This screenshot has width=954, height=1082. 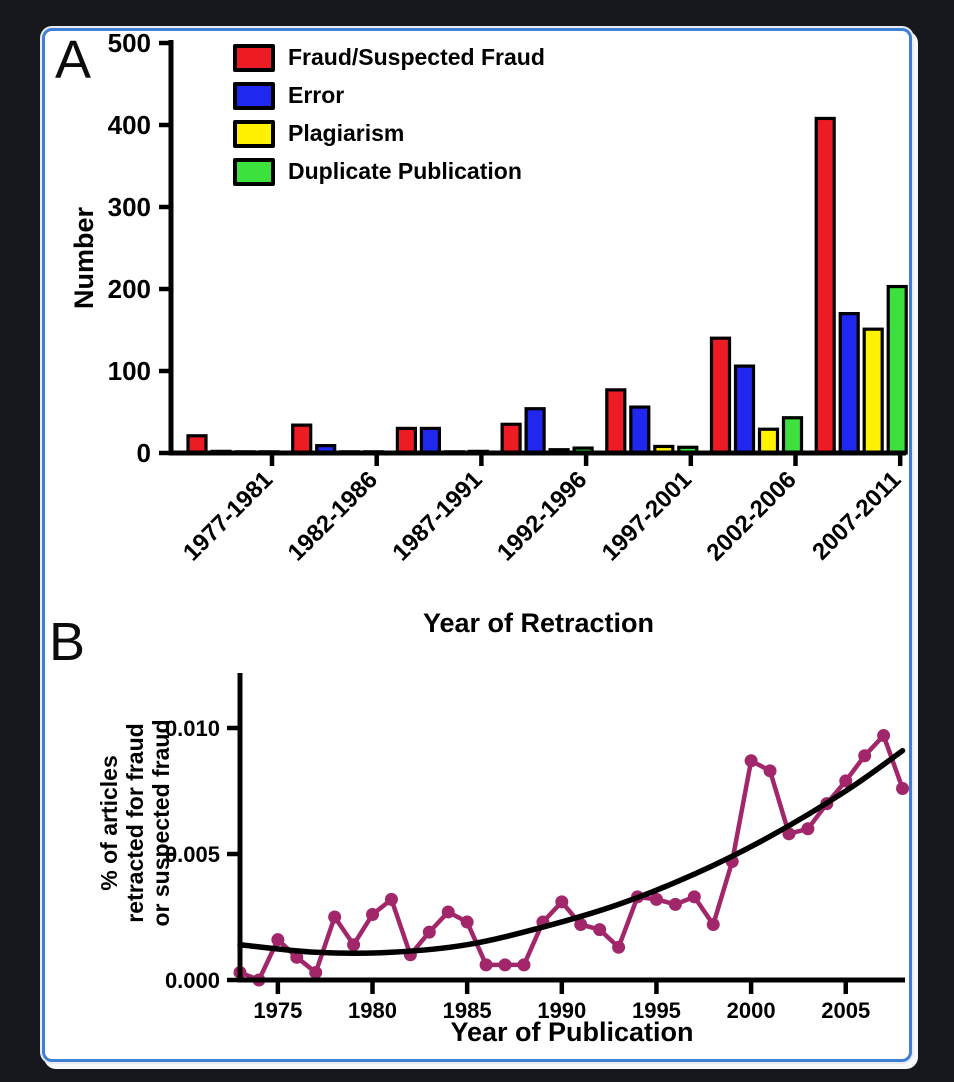 What do you see at coordinates (129, 289) in the screenshot?
I see `panel-a-y-tick-label: 200` at bounding box center [129, 289].